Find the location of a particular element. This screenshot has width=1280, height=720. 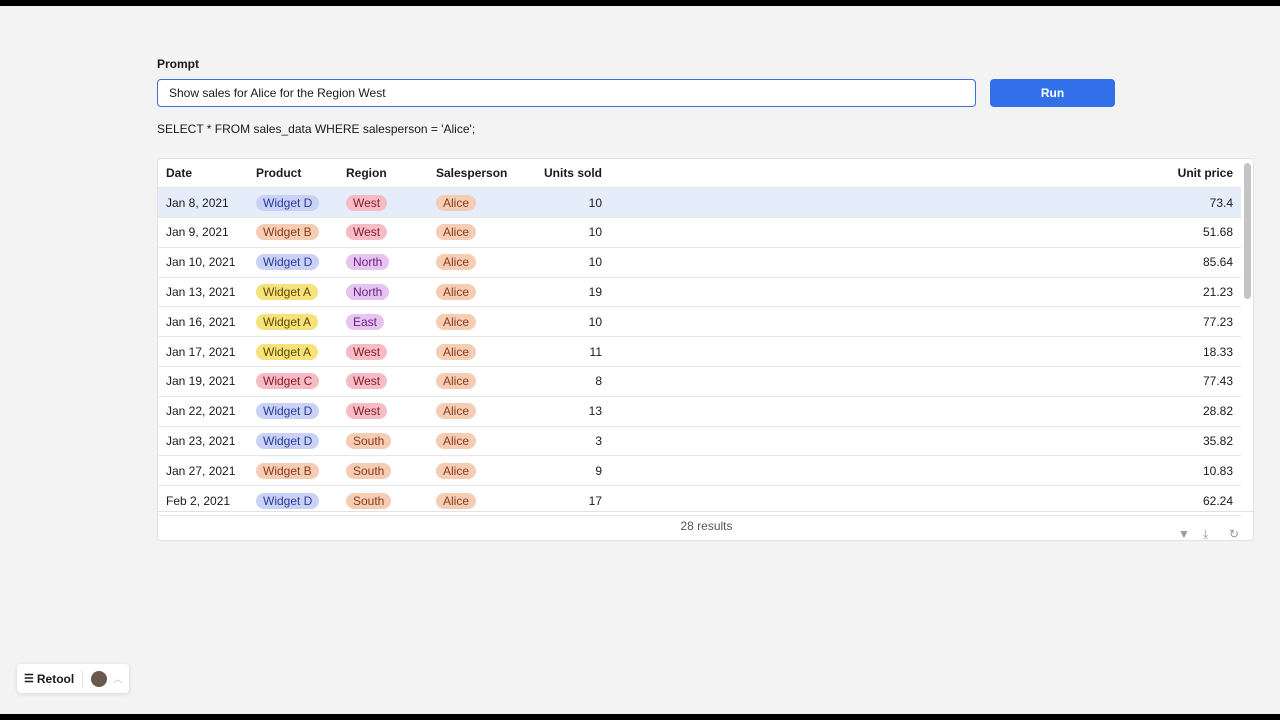

cell: 10.83 is located at coordinates (1218, 471).